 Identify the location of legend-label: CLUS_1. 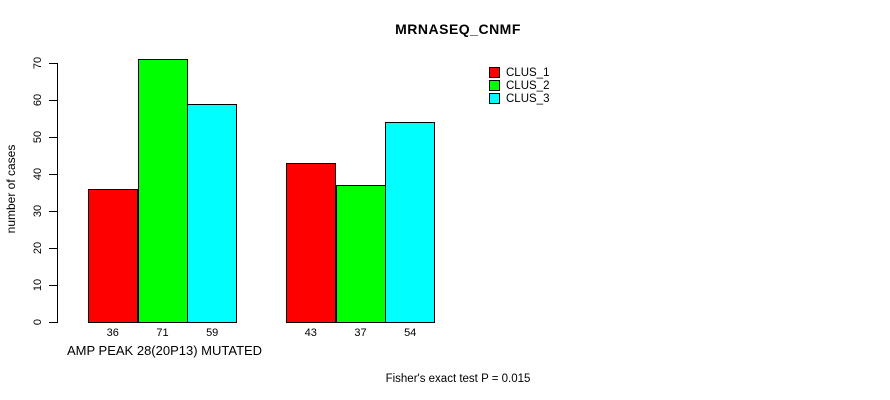
(528, 72).